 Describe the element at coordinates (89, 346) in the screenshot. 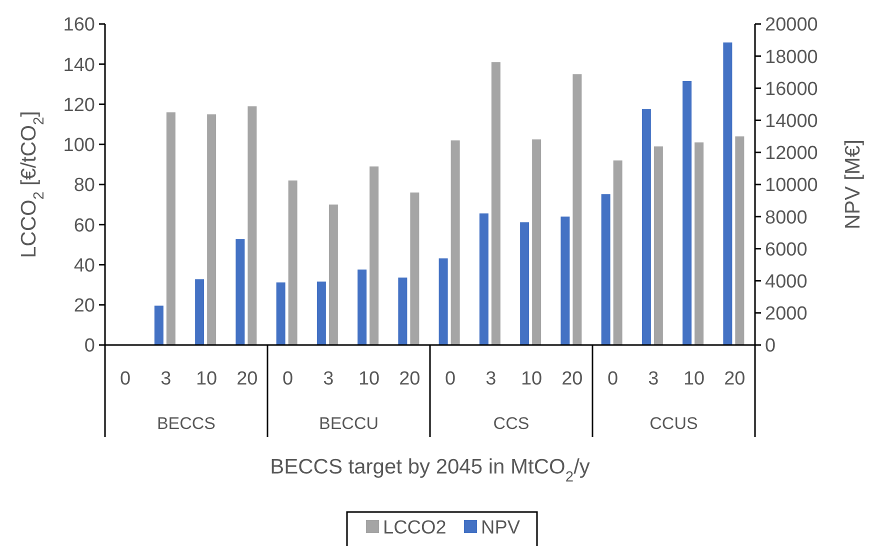

I see `y-tick-label: 0` at that location.